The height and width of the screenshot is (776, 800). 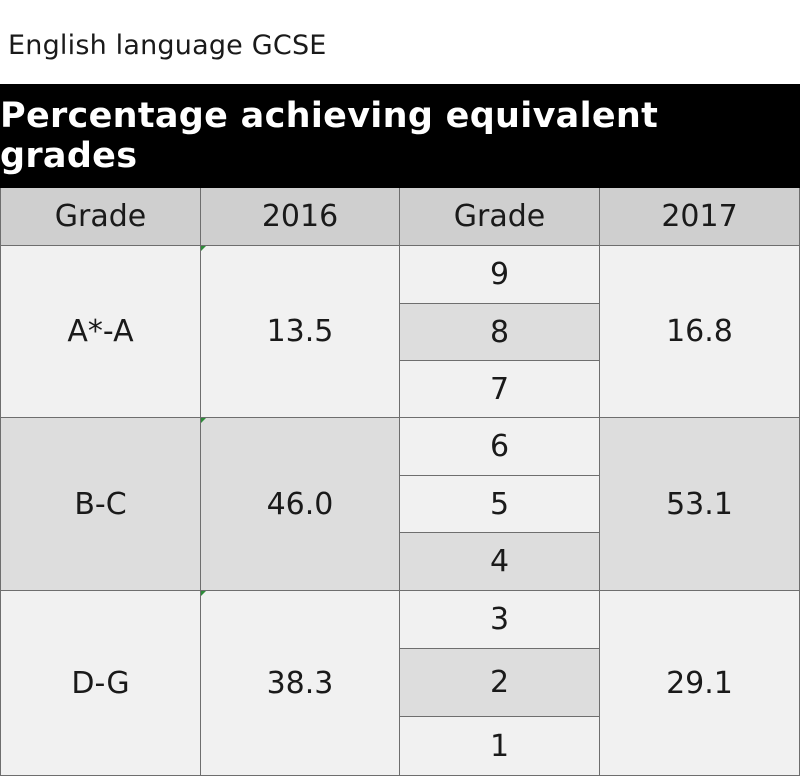 What do you see at coordinates (500, 504) in the screenshot?
I see `new-grade-cell: 5` at bounding box center [500, 504].